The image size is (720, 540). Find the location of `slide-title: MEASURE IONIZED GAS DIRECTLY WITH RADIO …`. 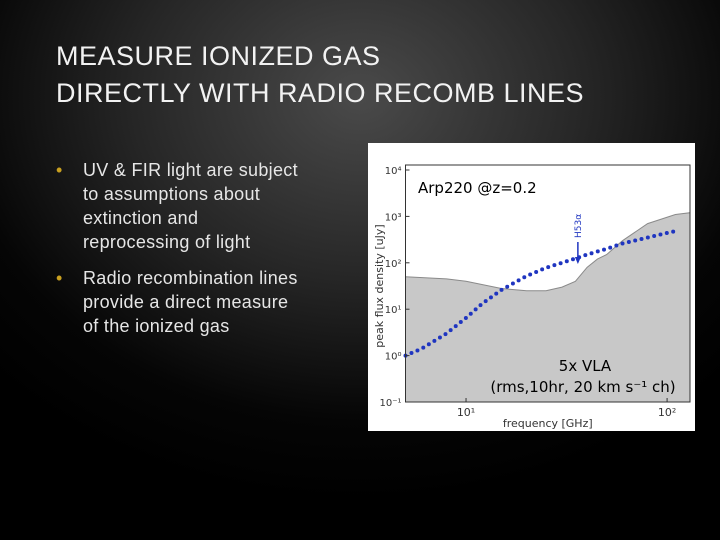

slide-title: MEASURE IONIZED GAS DIRECTLY WITH RADIO … is located at coordinates (320, 75).